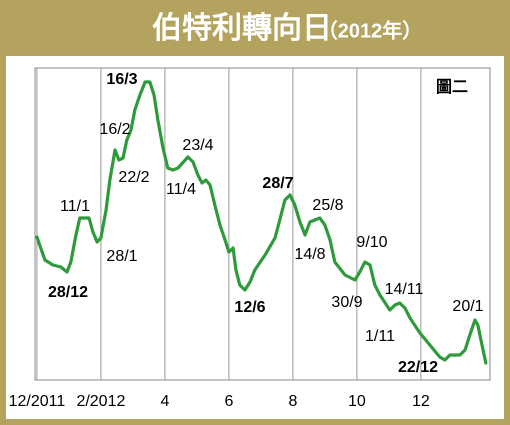  Describe the element at coordinates (75, 206) in the screenshot. I see `annotation: 11/1` at that location.